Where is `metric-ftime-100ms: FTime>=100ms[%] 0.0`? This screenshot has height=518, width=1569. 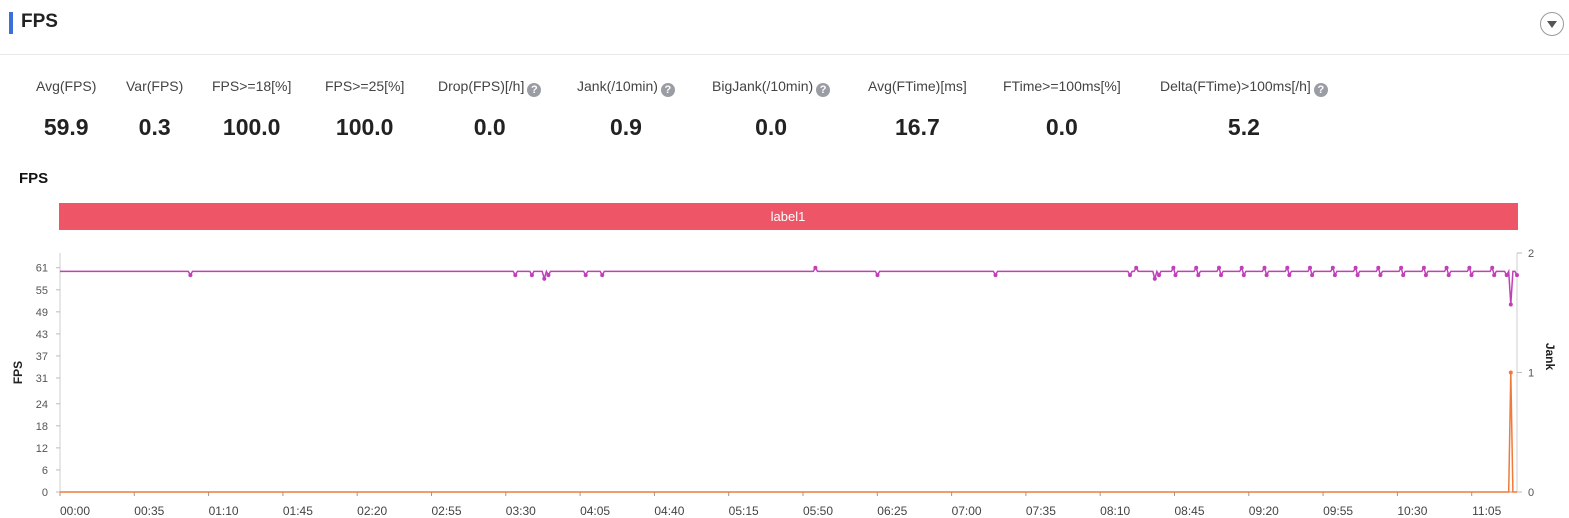
metric-ftime-100ms: FTime>=100ms[%] 0.0 is located at coordinates (1062, 109).